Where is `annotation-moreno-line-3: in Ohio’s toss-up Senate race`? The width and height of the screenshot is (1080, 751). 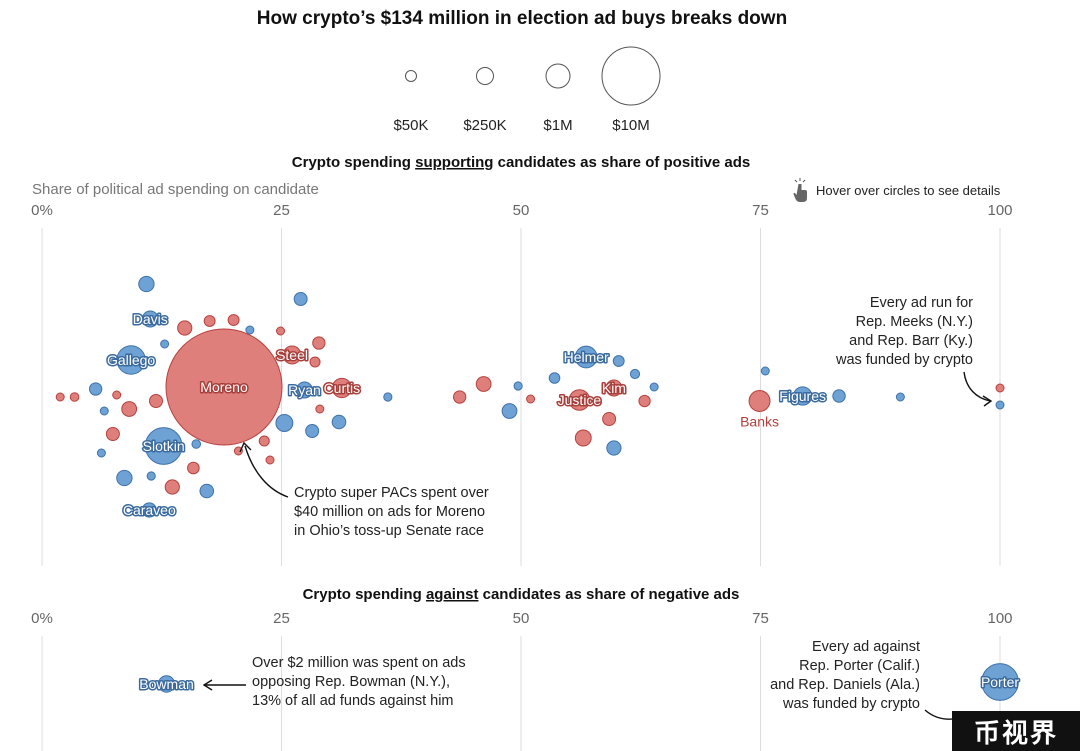
annotation-moreno-line-3: in Ohio’s toss-up Senate race is located at coordinates (389, 531).